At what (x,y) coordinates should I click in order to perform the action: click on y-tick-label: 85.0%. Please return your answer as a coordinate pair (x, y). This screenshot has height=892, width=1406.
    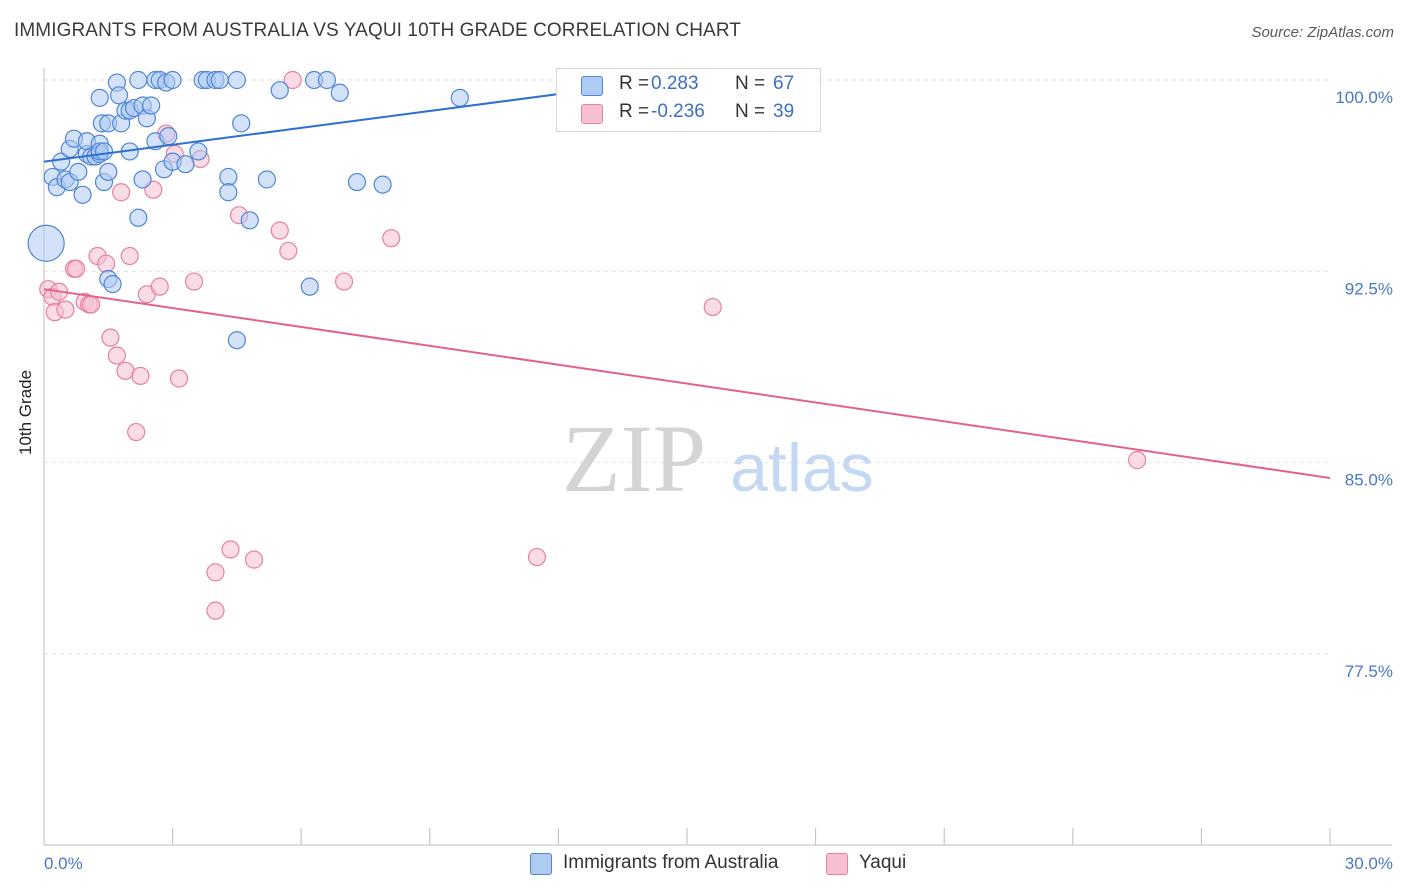
    Looking at the image, I should click on (1369, 480).